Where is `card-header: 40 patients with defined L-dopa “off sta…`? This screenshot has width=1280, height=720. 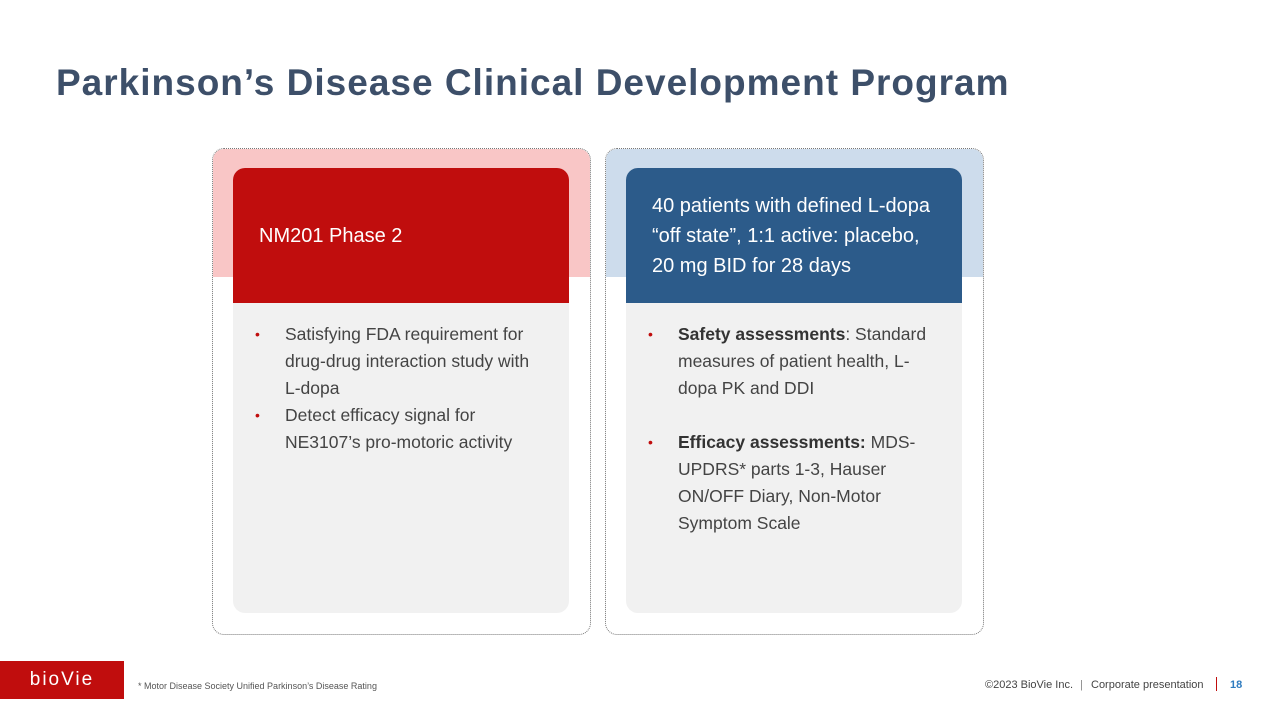 card-header: 40 patients with defined L-dopa “off sta… is located at coordinates (794, 235).